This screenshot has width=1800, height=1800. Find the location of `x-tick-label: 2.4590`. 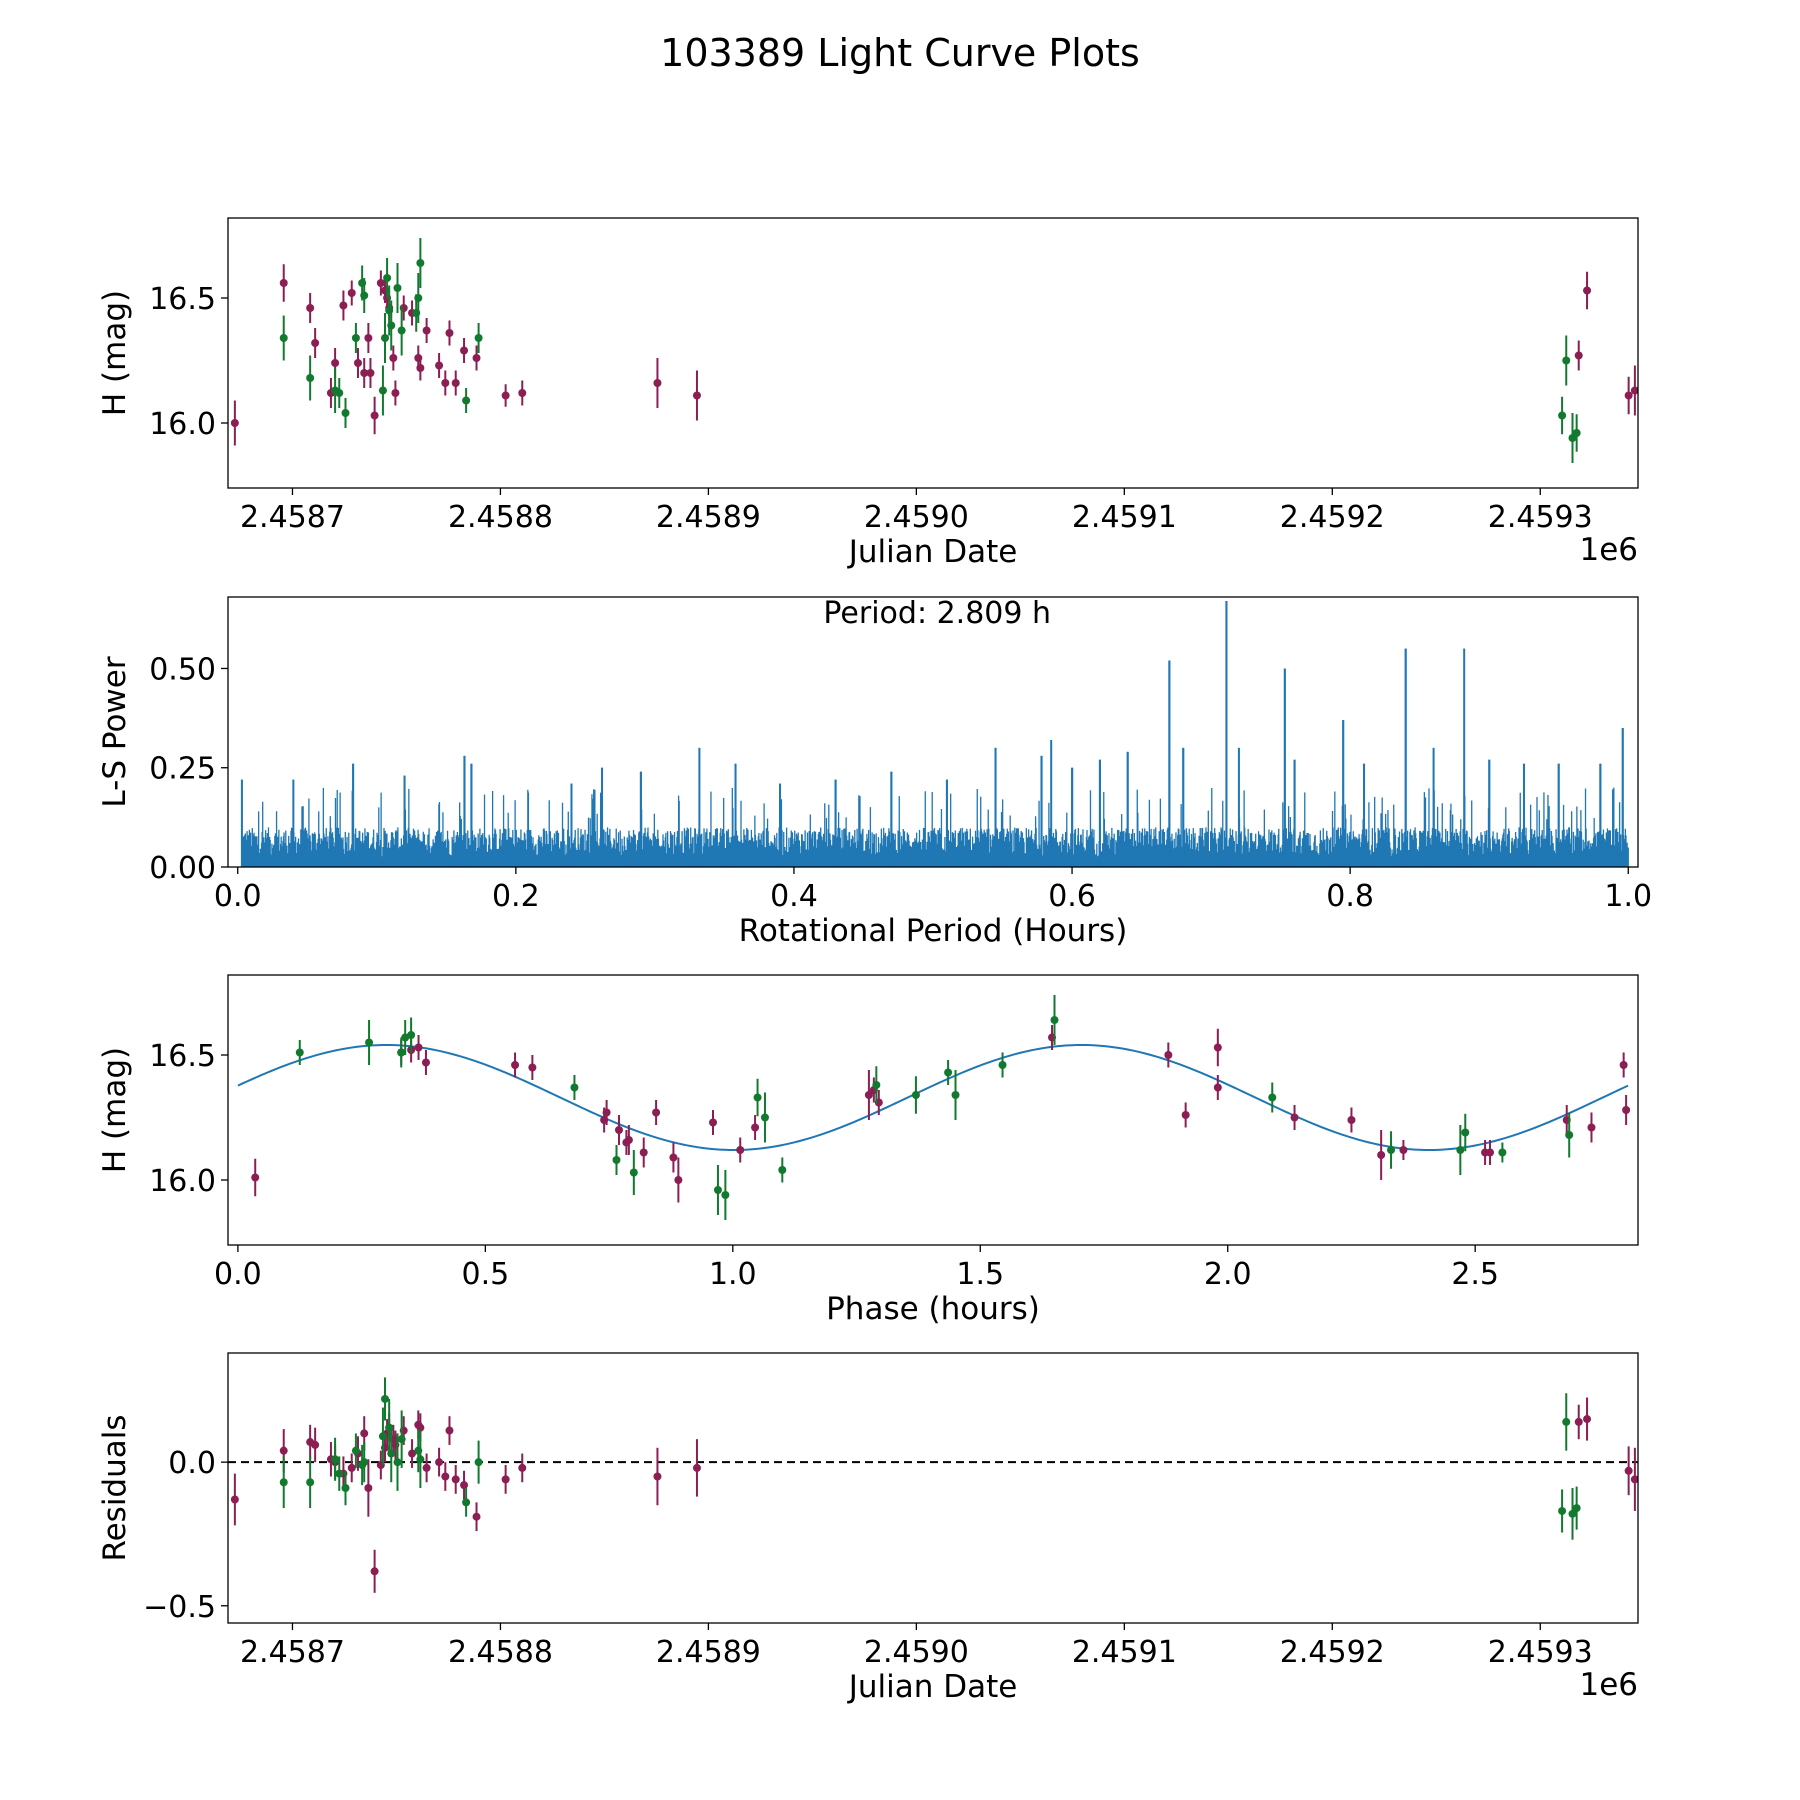

x-tick-label: 2.4590 is located at coordinates (916, 517).